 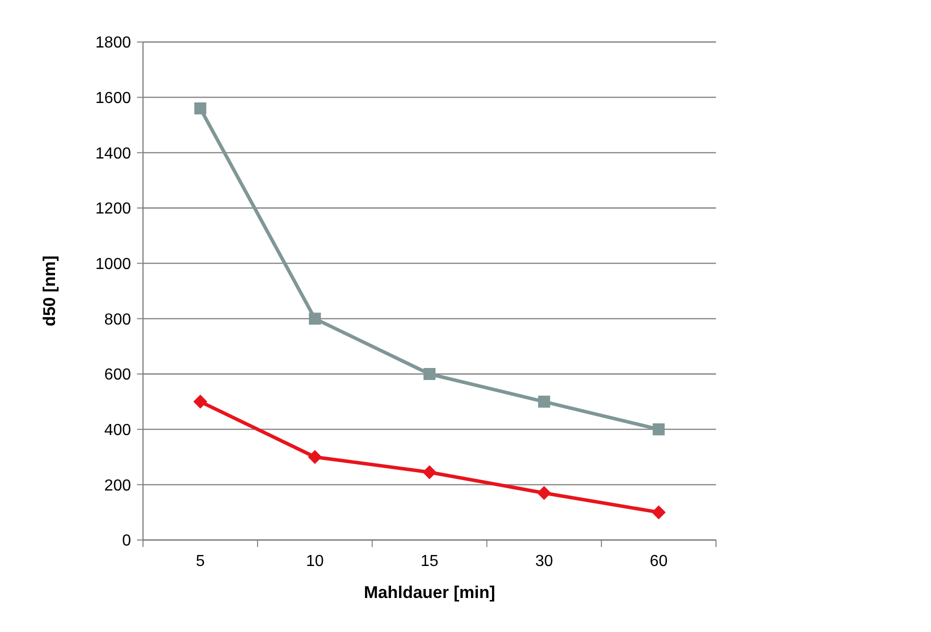 What do you see at coordinates (127, 541) in the screenshot?
I see `y-tick-label: 0` at bounding box center [127, 541].